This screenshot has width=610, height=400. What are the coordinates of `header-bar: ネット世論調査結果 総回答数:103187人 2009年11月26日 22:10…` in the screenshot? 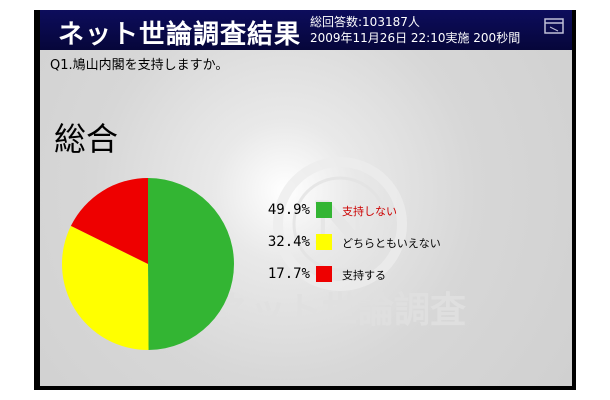 It's located at (306, 30).